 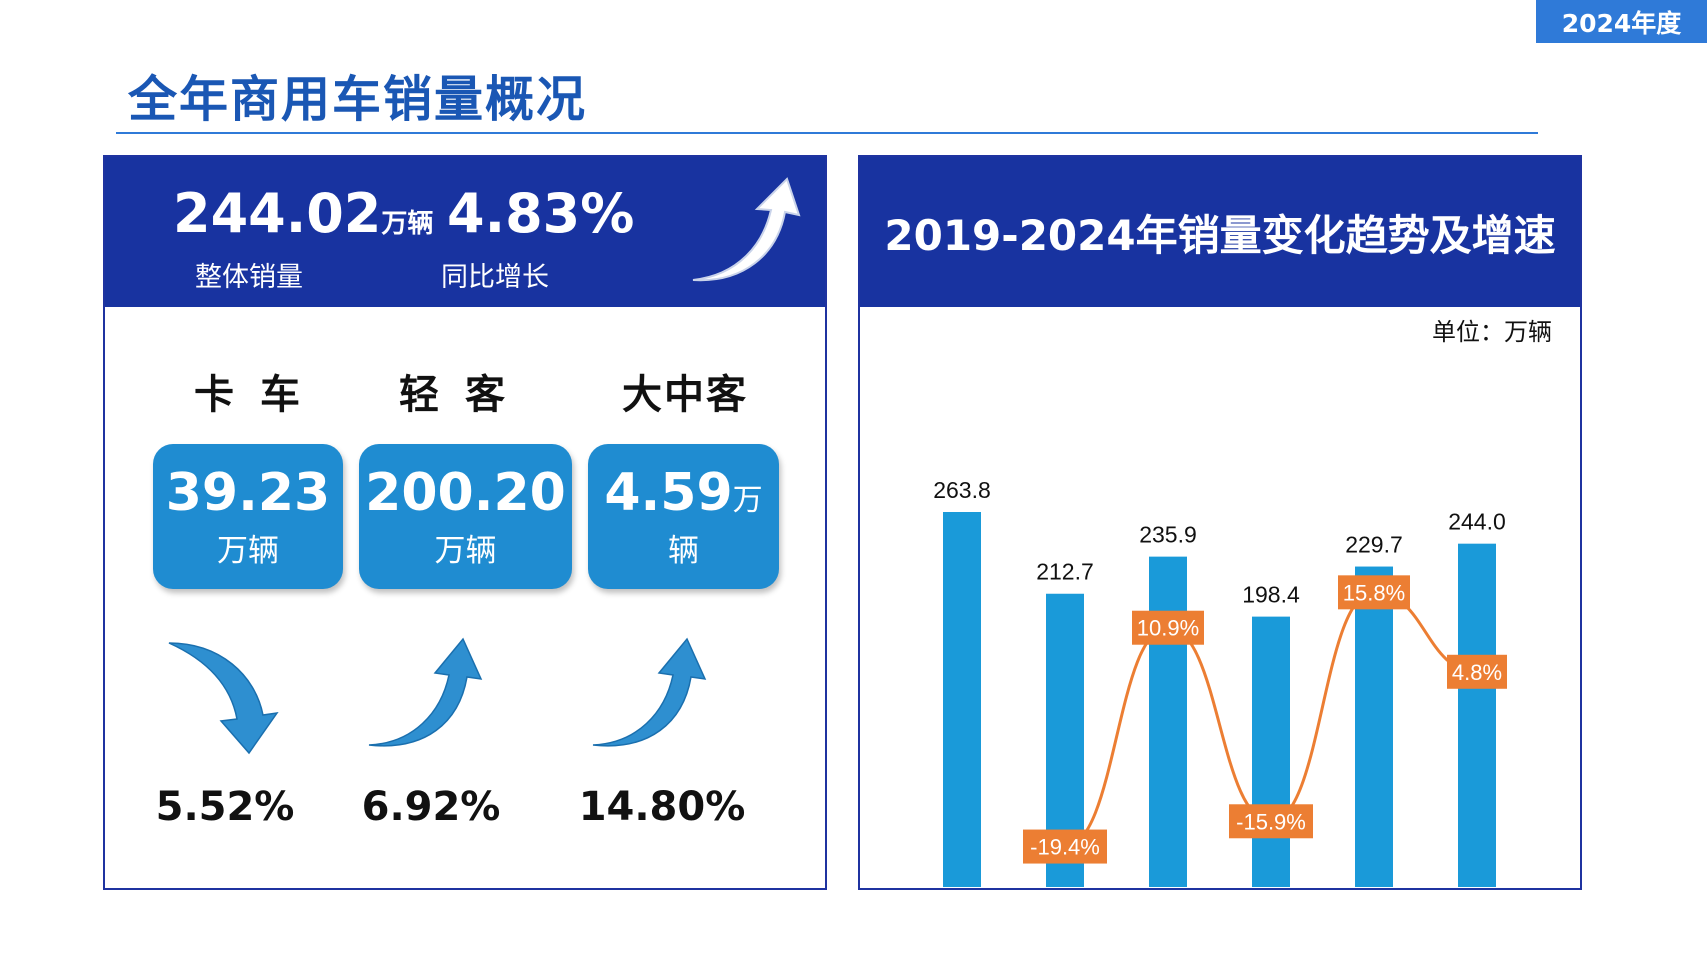 What do you see at coordinates (541, 213) in the screenshot?
I see `growth-value: 4.83%` at bounding box center [541, 213].